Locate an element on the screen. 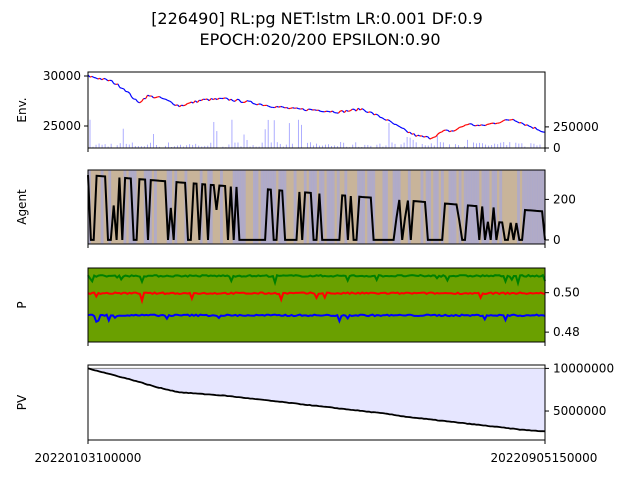 This screenshot has height=480, width=640. right-y-tick-label: 250000 is located at coordinates (576, 127).